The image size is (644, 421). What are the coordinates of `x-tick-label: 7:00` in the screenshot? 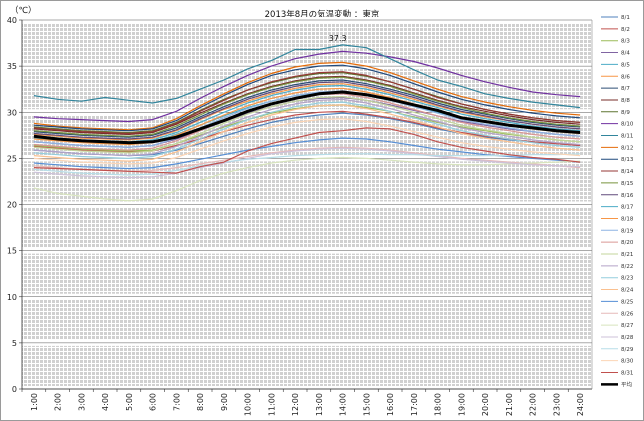 It's located at (176, 402).